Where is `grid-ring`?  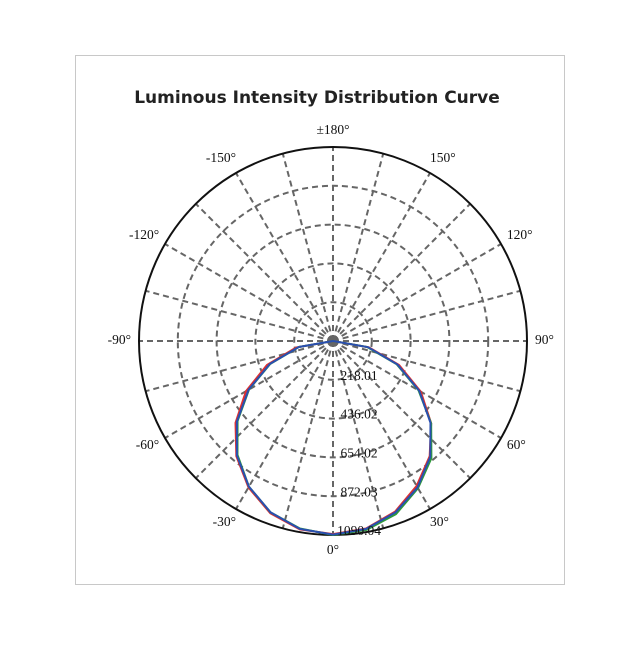
grid-ring is located at coordinates (333, 341).